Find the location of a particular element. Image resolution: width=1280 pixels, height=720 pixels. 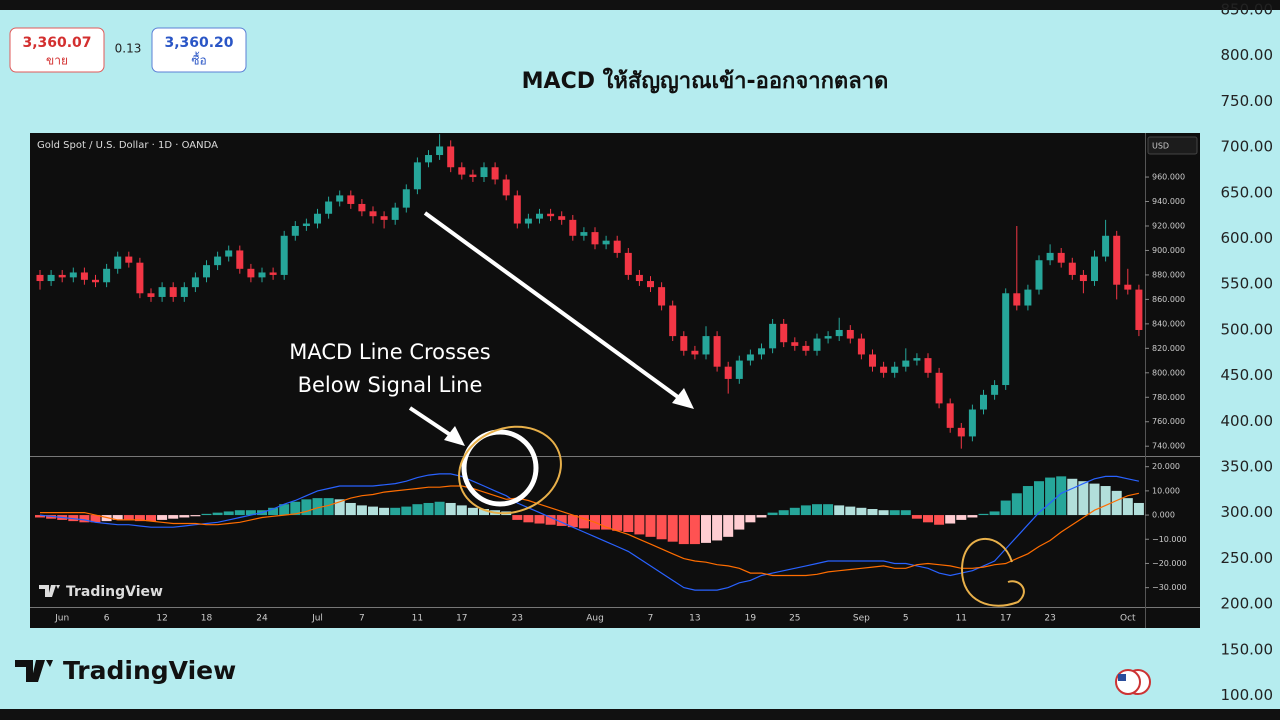

symbol-label: Gold Spot / U.S. Dollar · 1D · OANDA is located at coordinates (127, 145).